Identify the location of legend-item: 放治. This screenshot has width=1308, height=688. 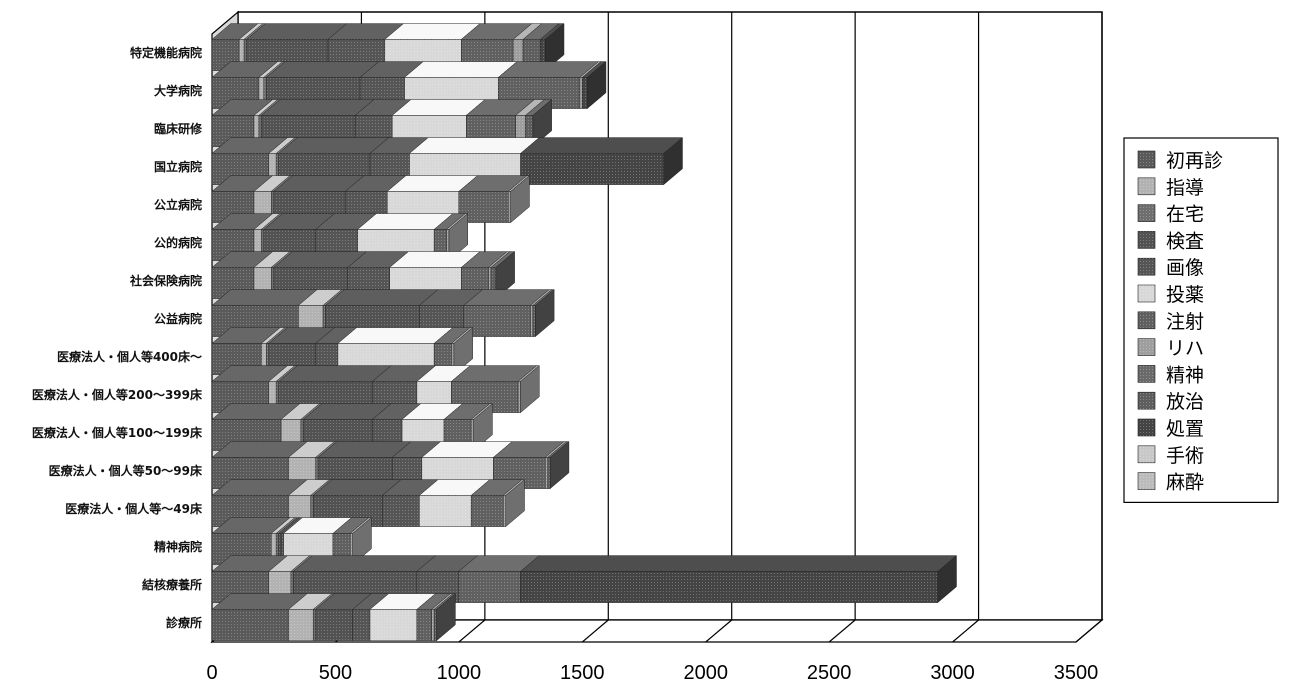
(1170, 402).